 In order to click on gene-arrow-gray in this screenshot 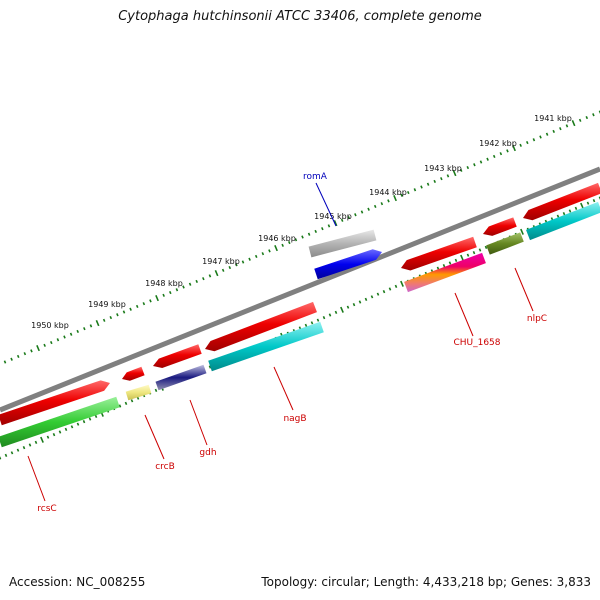, I will do `click(342, 243)`.